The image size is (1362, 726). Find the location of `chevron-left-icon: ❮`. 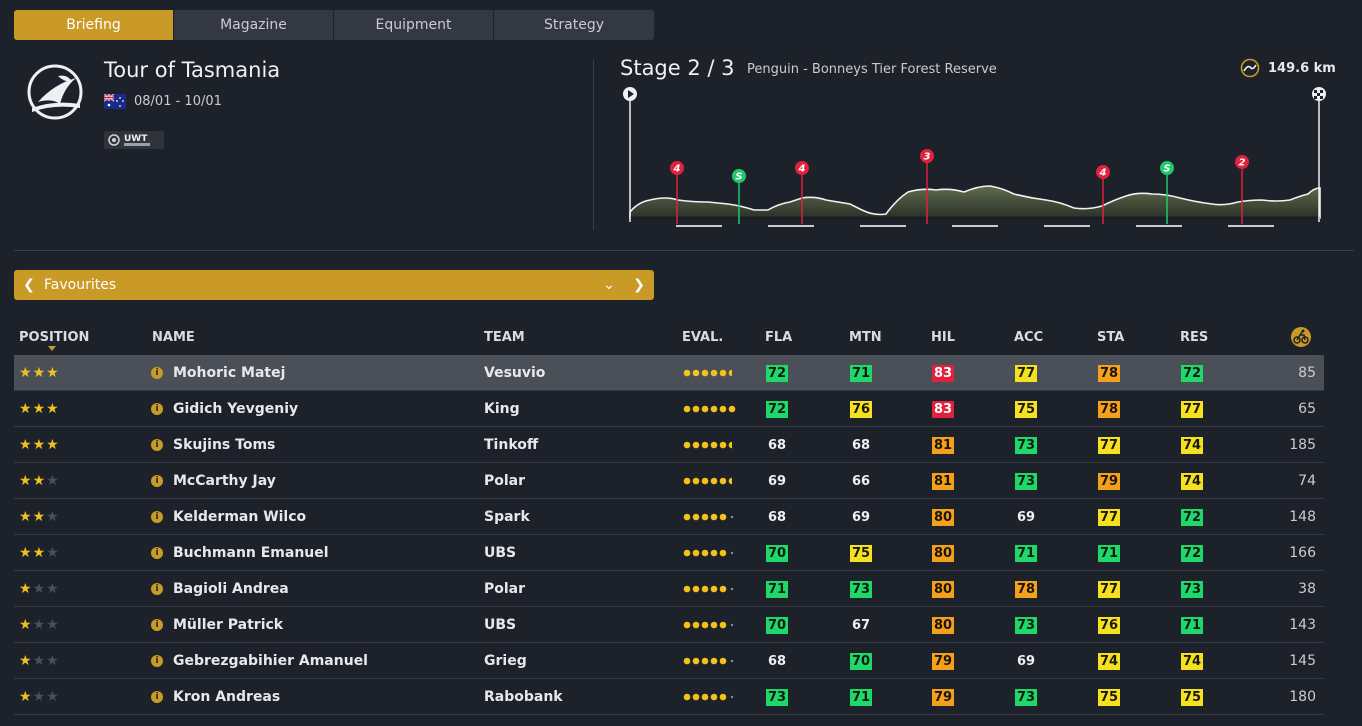

chevron-left-icon: ❮ is located at coordinates (29, 285).